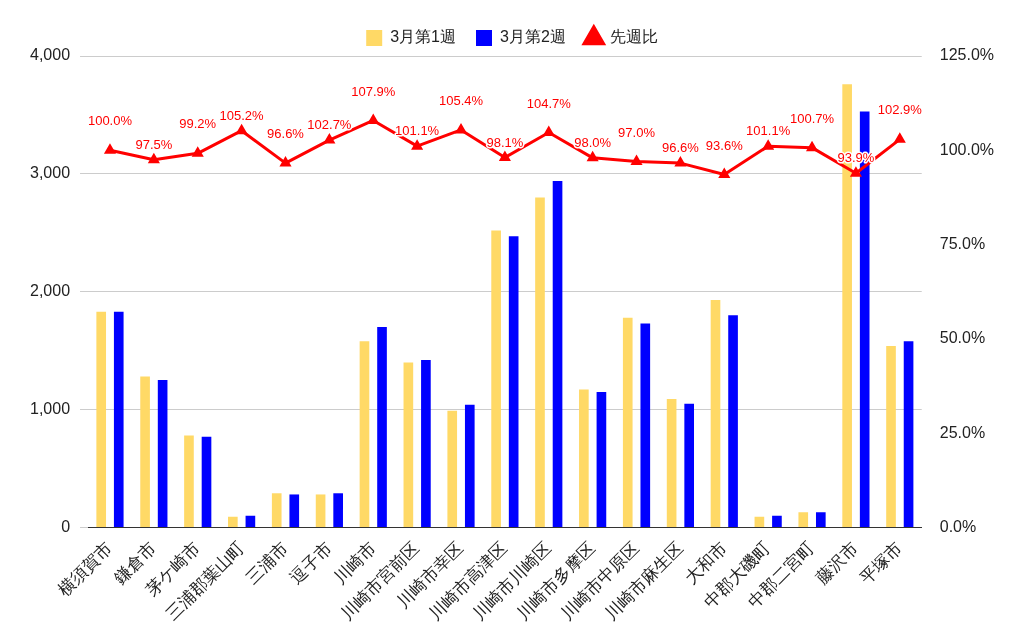 This screenshot has width=1024, height=633. I want to click on y-tick-label: 4,000, so click(50, 55).